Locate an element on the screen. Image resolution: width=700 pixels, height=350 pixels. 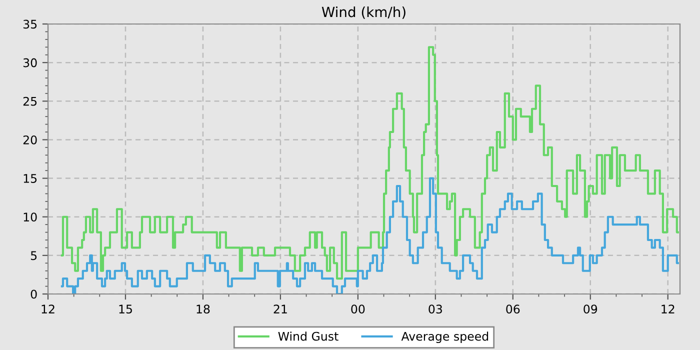
y-tick-label: 15 is located at coordinates (30, 178).